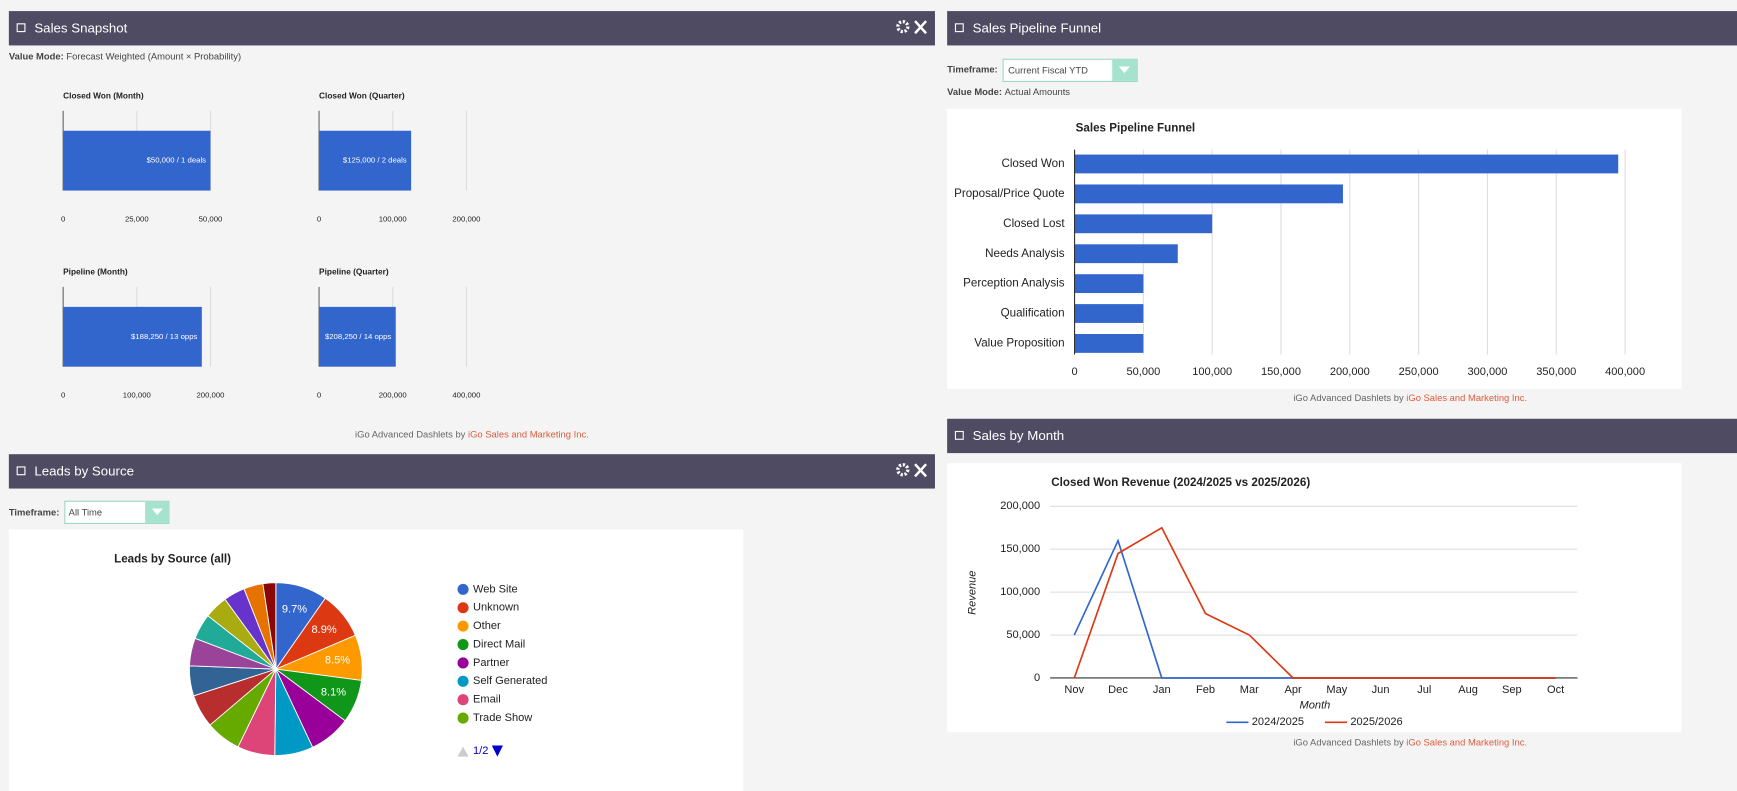  Describe the element at coordinates (1376, 722) in the screenshot. I see `legend-label: 2025/2026` at that location.